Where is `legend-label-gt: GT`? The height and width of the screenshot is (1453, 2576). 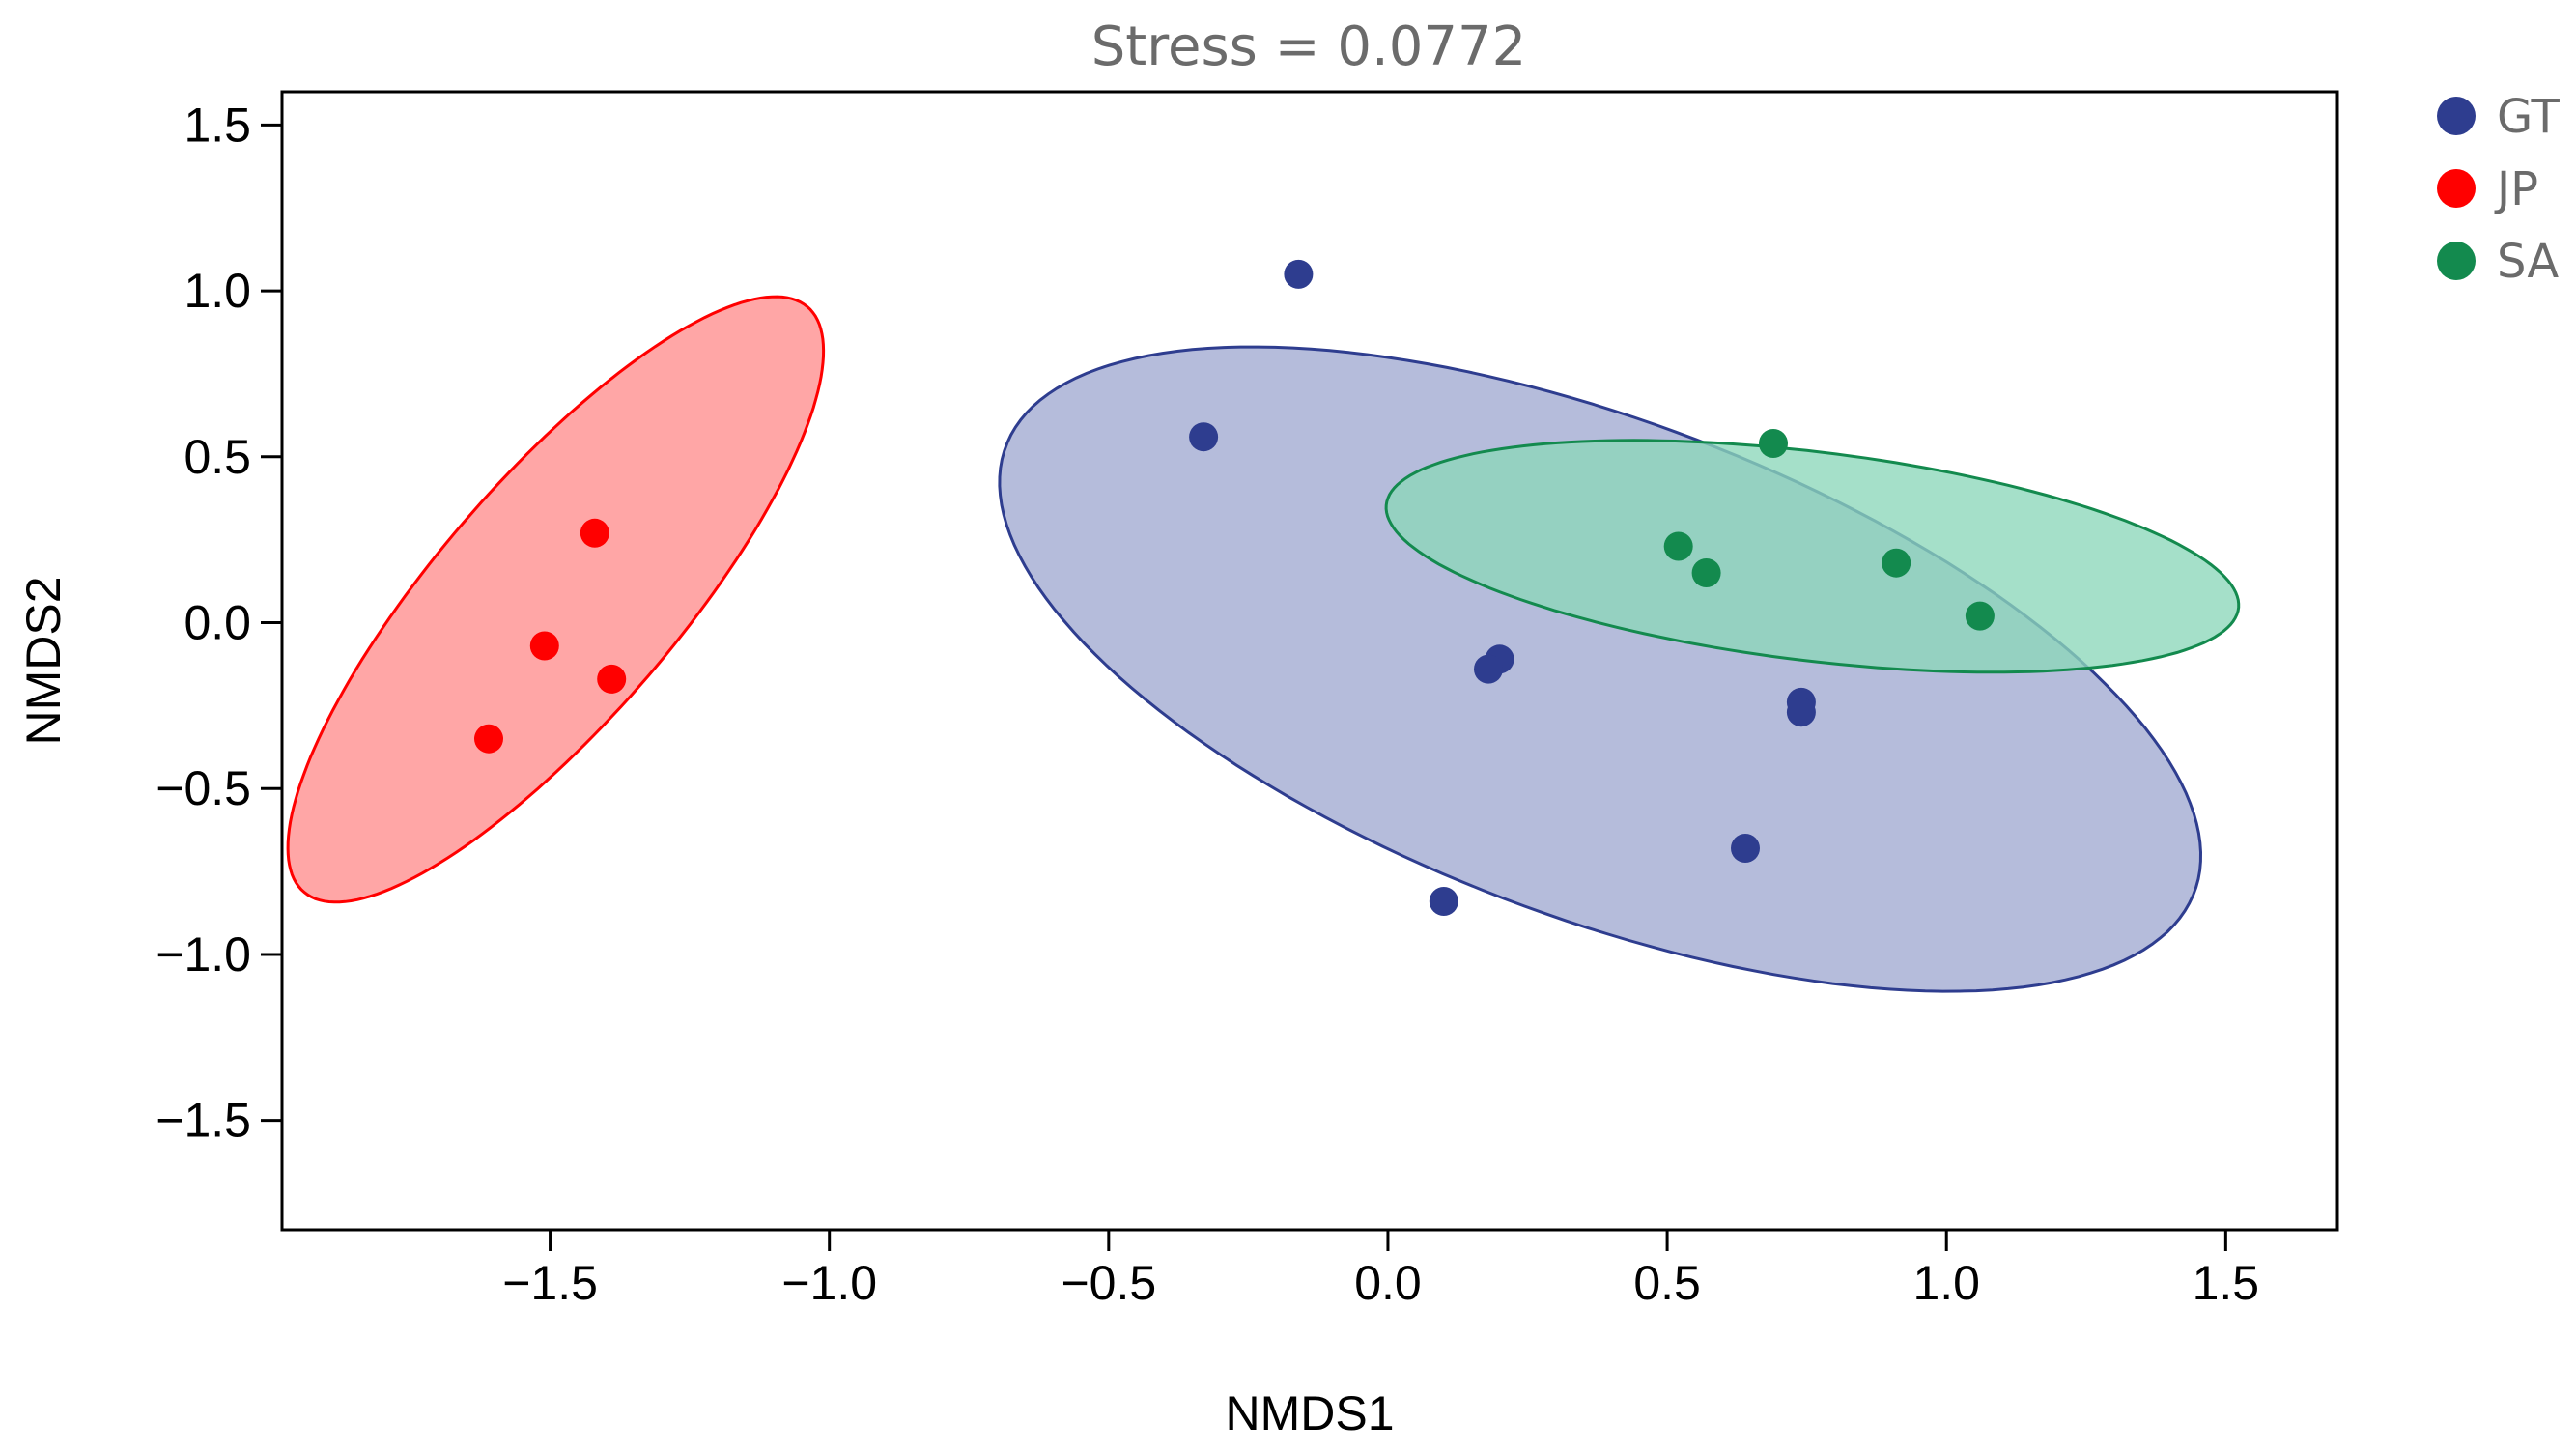 legend-label-gt: GT is located at coordinates (2528, 117).